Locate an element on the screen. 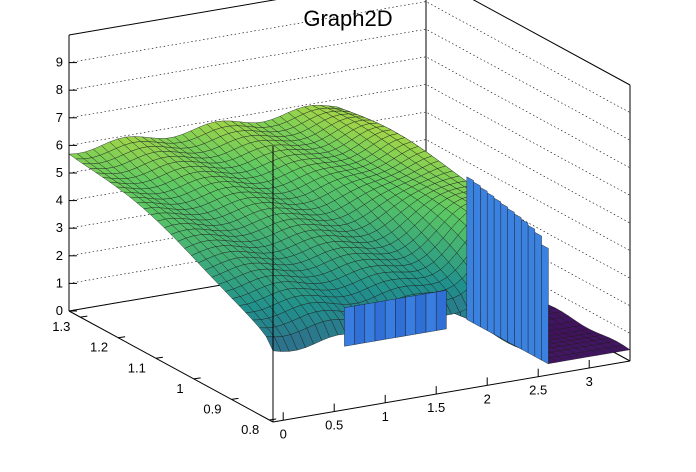 This screenshot has width=696, height=472. z-tick-label: 4 is located at coordinates (59, 200).